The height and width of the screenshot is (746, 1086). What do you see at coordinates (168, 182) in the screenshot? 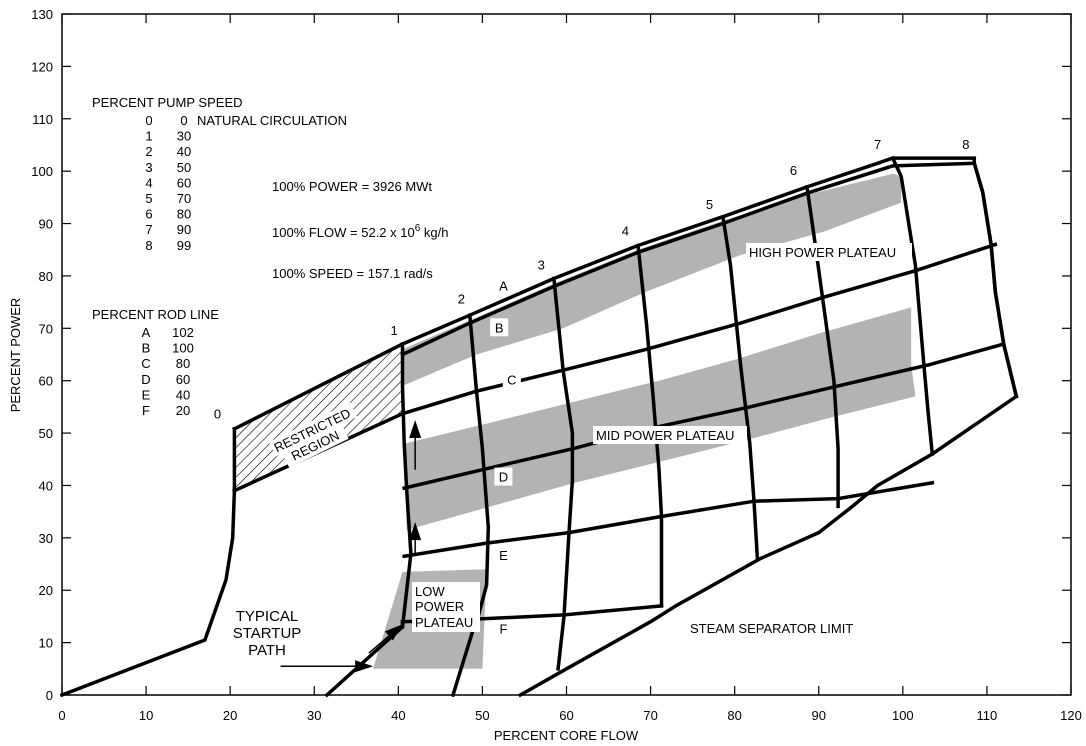
I see `legend-pump-row: 4 60` at bounding box center [168, 182].